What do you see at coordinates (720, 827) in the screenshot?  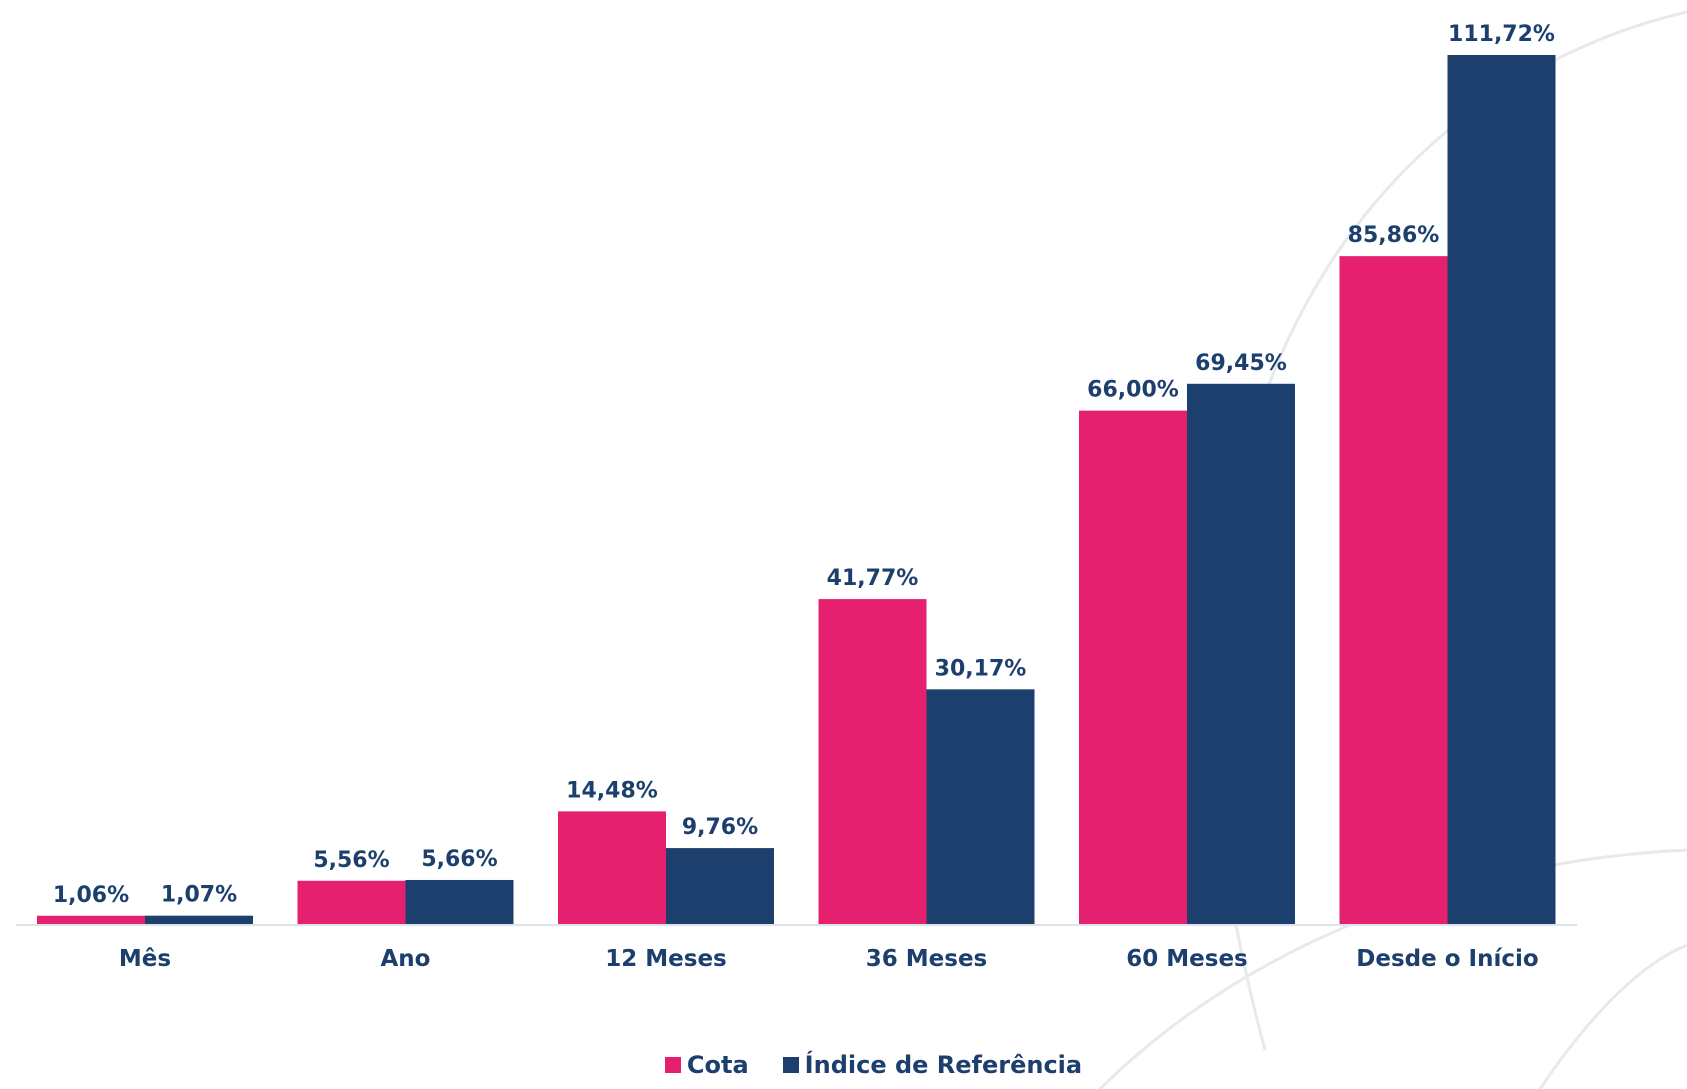 I see `data-label-indice-2: 9,76%` at bounding box center [720, 827].